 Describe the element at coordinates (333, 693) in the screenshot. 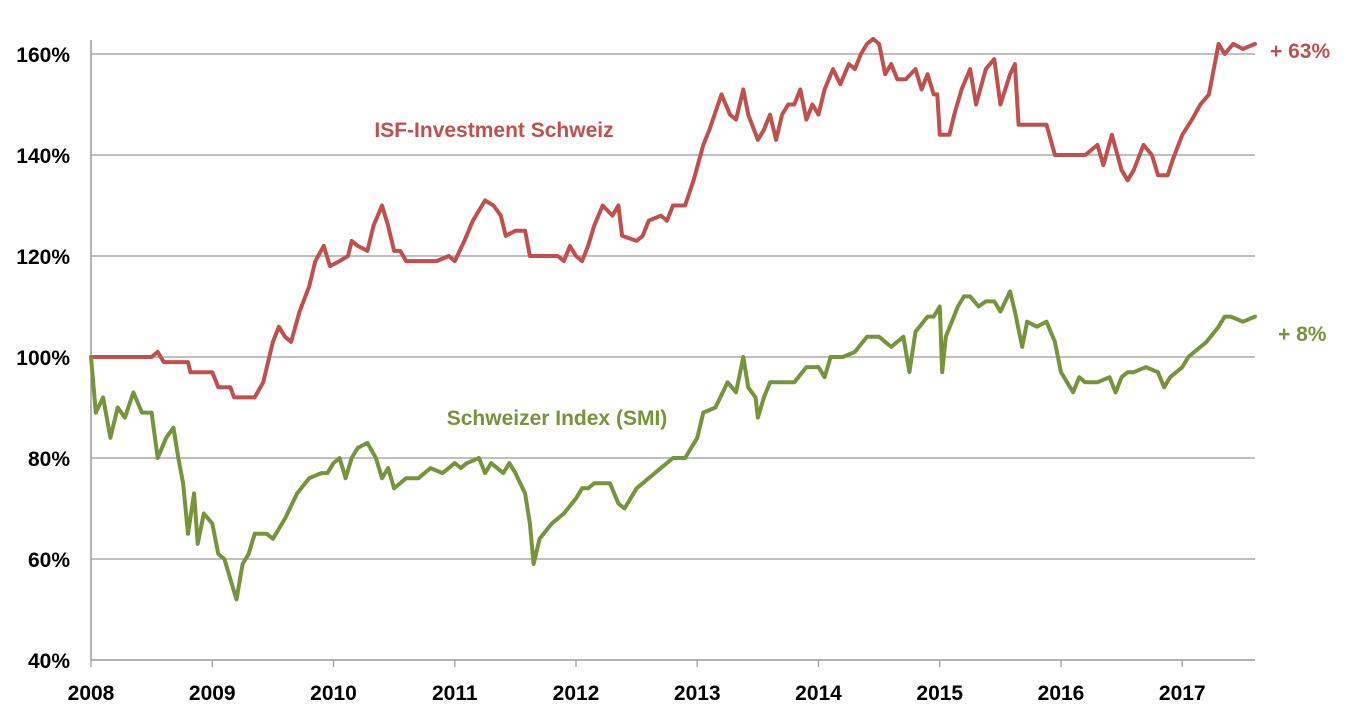

I see `x-tick-label: 2010` at that location.